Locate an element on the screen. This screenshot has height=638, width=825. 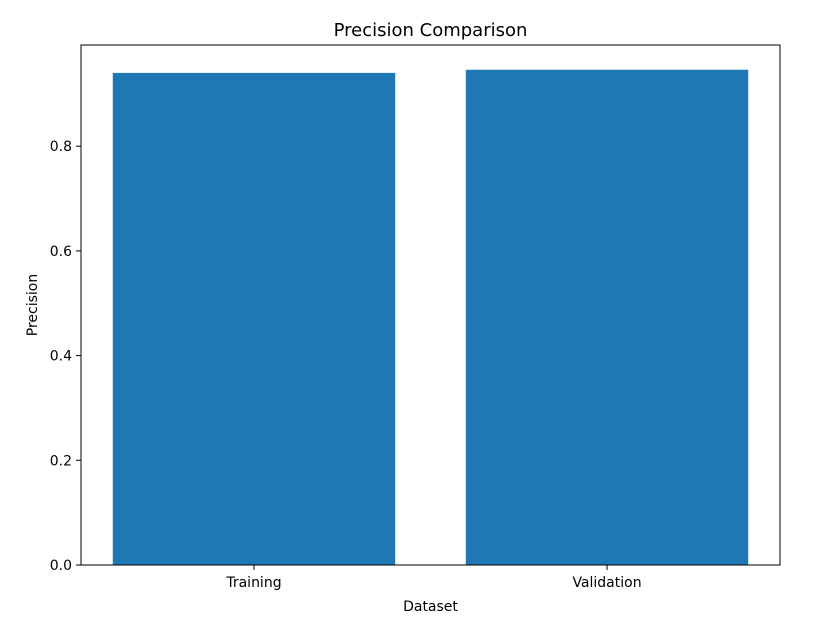
chart-title: Precision Comparison is located at coordinates (431, 30).